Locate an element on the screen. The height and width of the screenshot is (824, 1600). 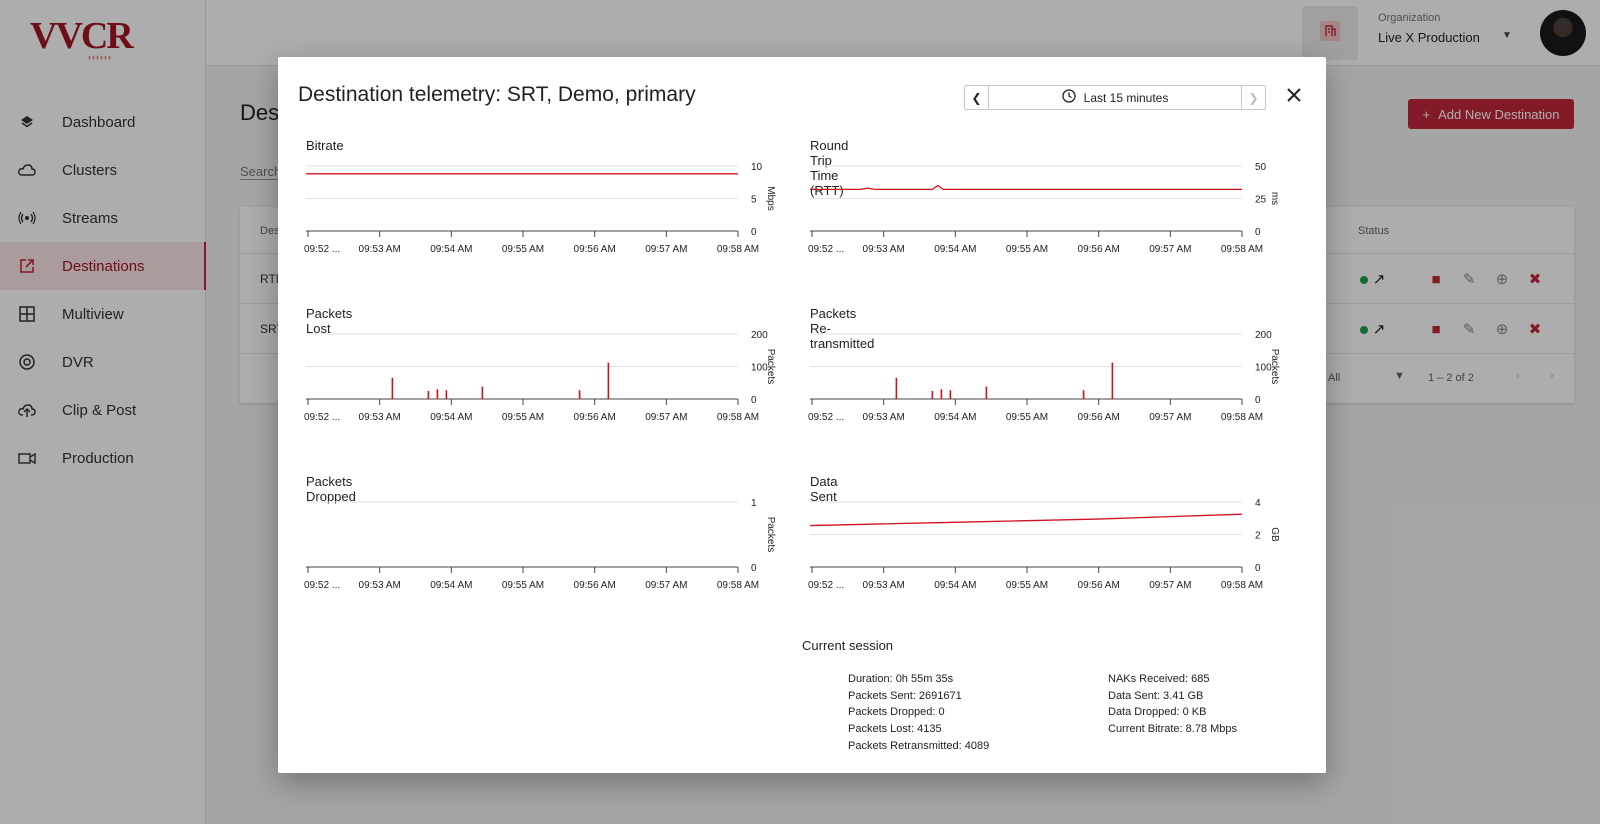
building-icon is located at coordinates (1330, 33).